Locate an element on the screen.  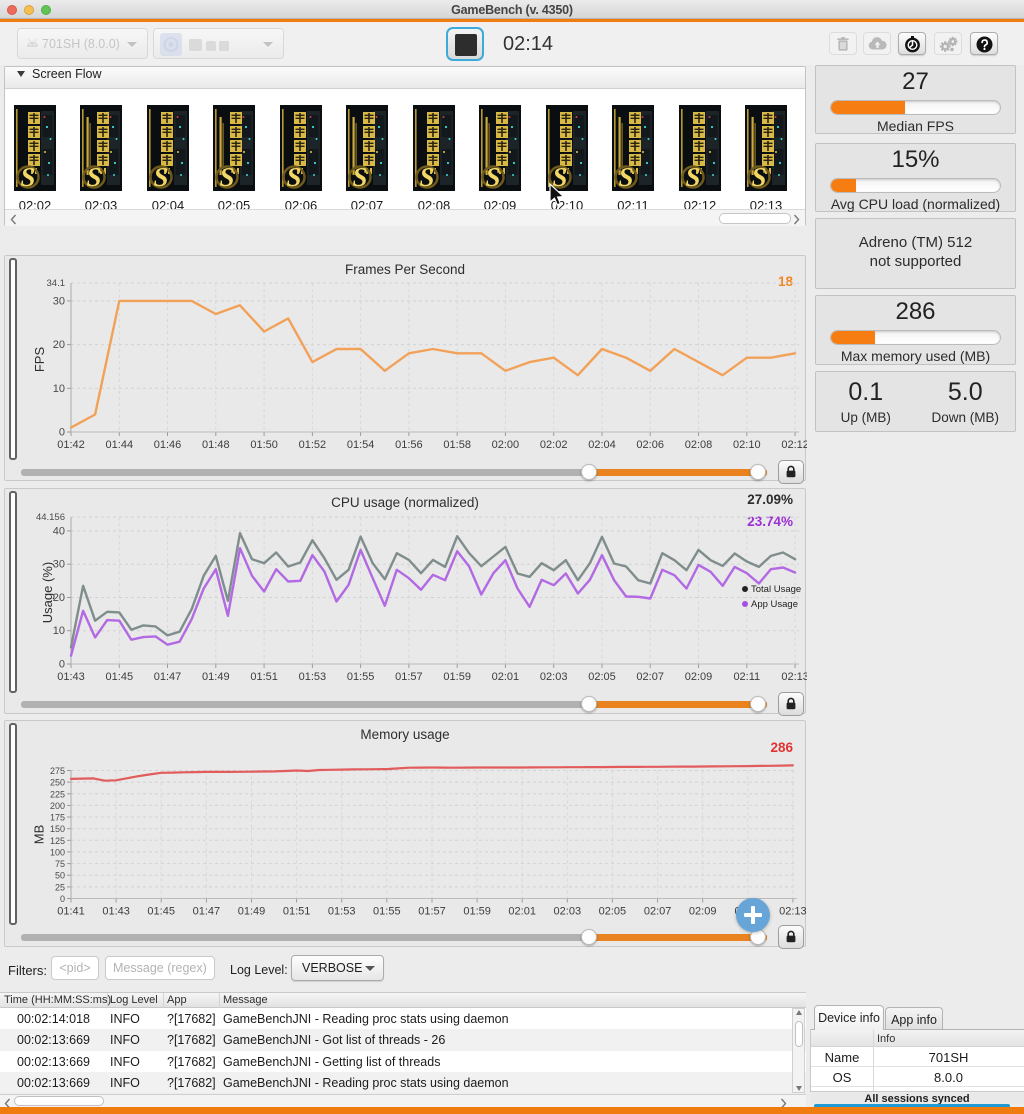
svg-text: 34.1 is located at coordinates (56, 283).